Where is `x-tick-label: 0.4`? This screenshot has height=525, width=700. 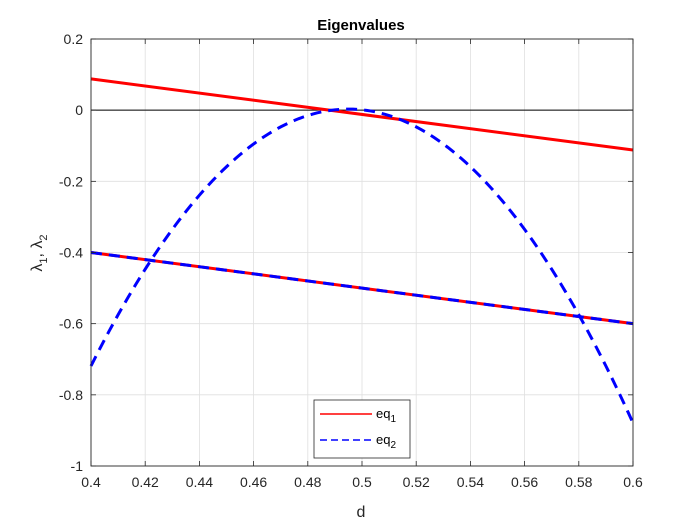
x-tick-label: 0.4 is located at coordinates (91, 482).